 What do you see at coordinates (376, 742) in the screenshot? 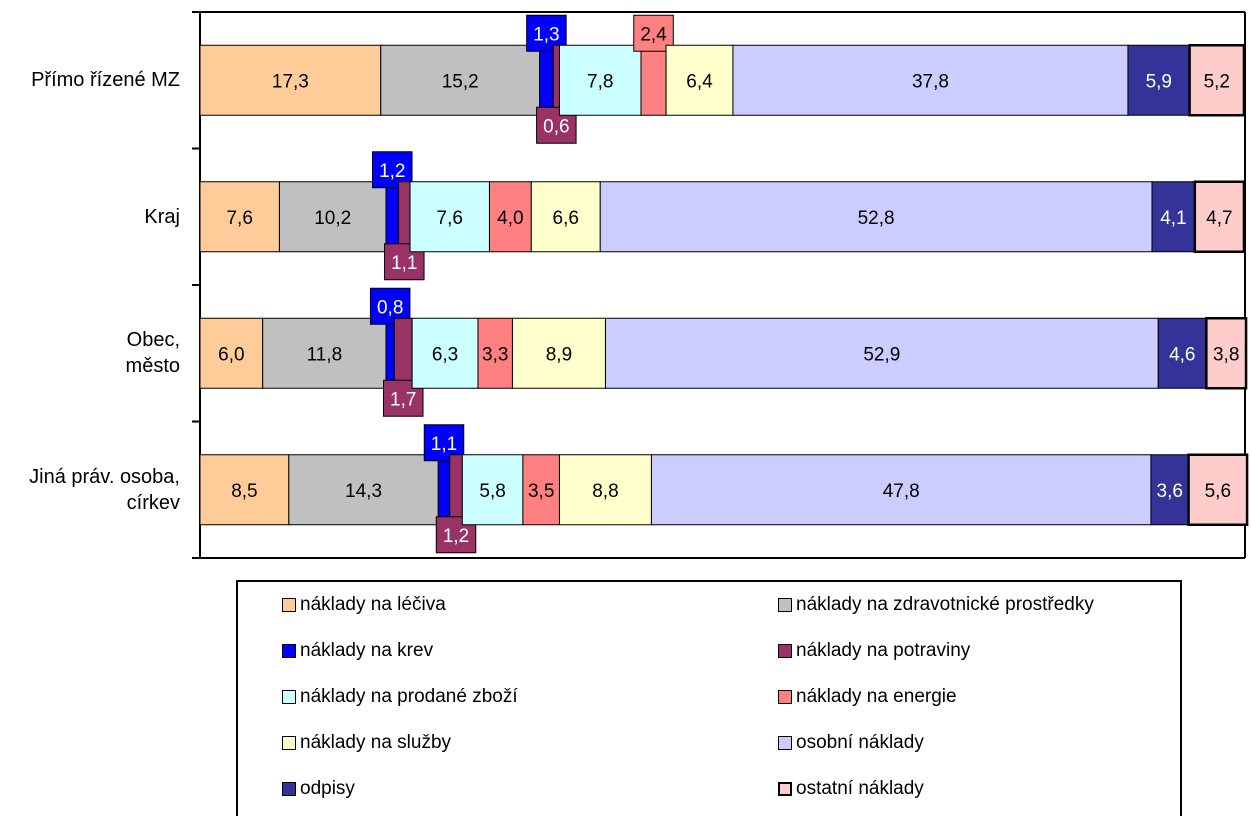
I see `legend-label: náklady na služby` at bounding box center [376, 742].